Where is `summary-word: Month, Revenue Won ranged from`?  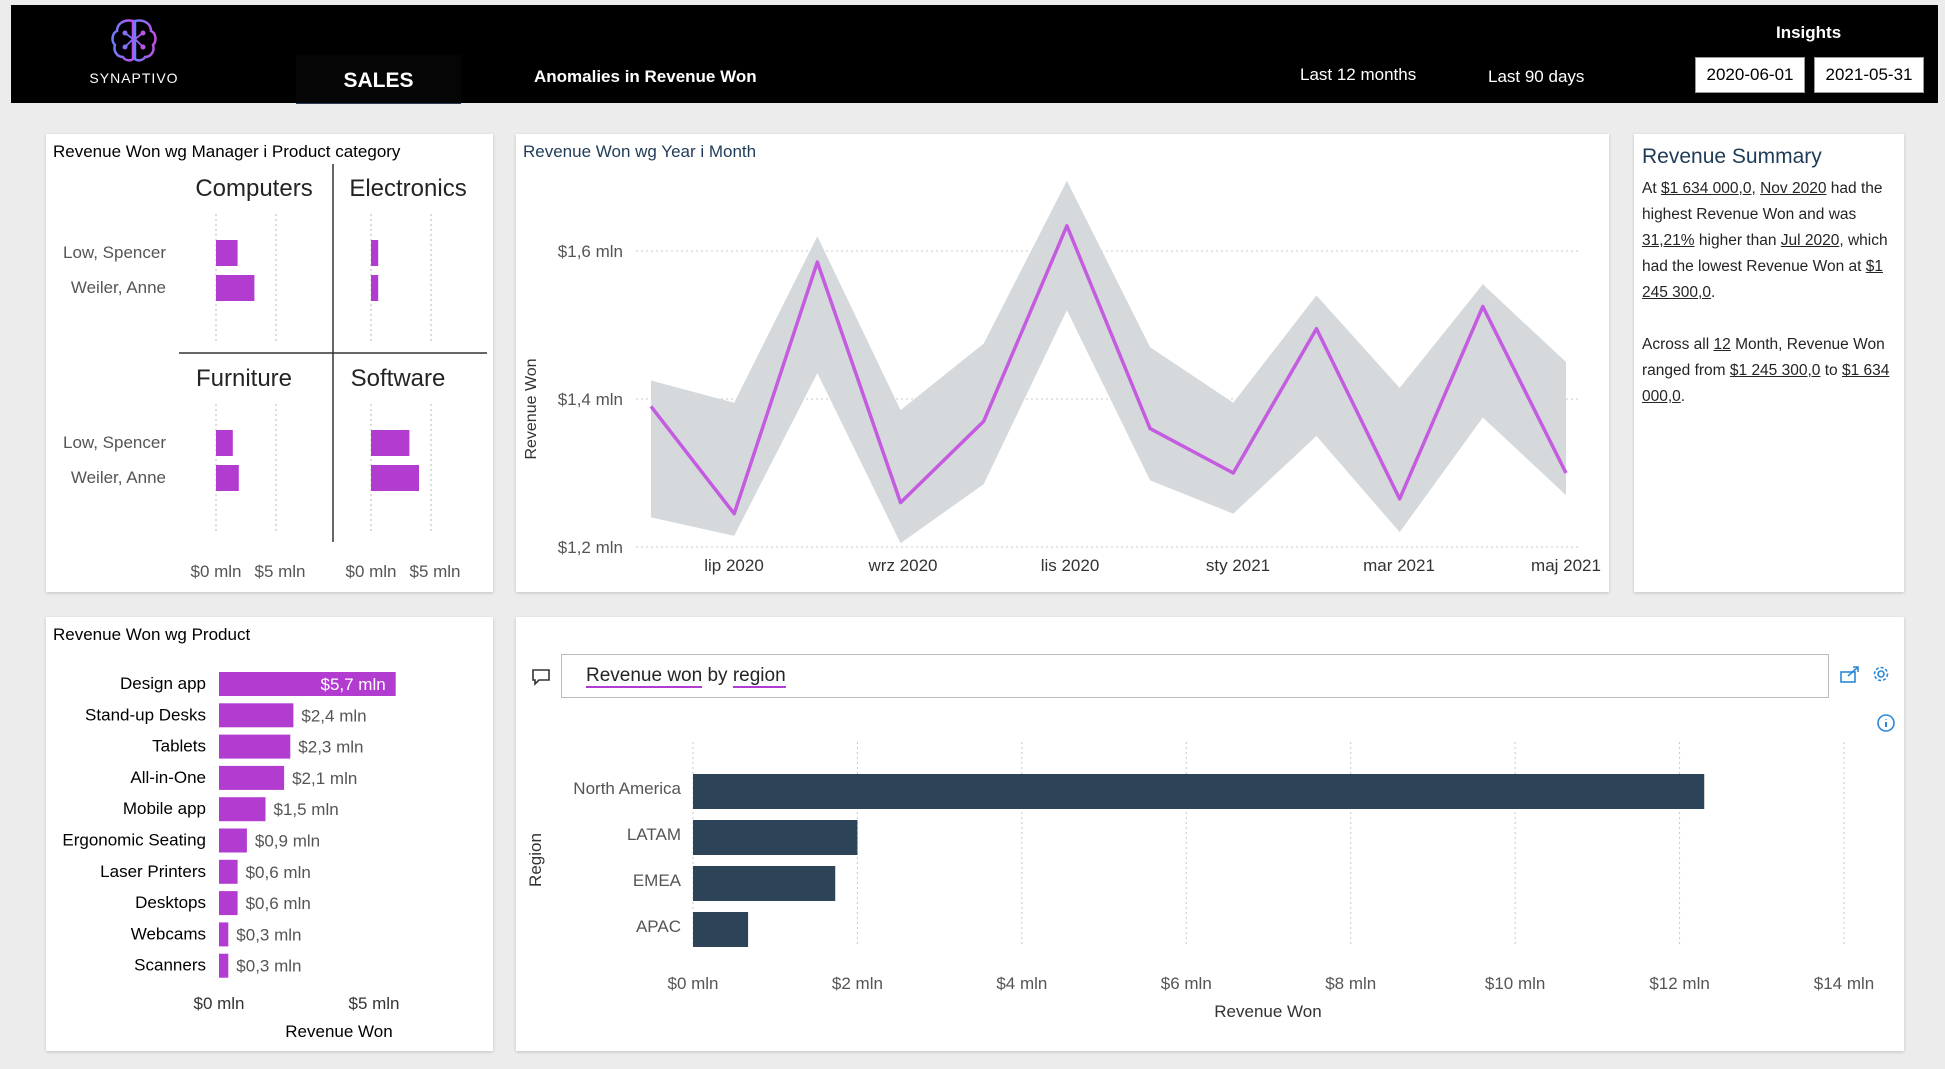 summary-word: Month, Revenue Won ranged from is located at coordinates (1763, 357).